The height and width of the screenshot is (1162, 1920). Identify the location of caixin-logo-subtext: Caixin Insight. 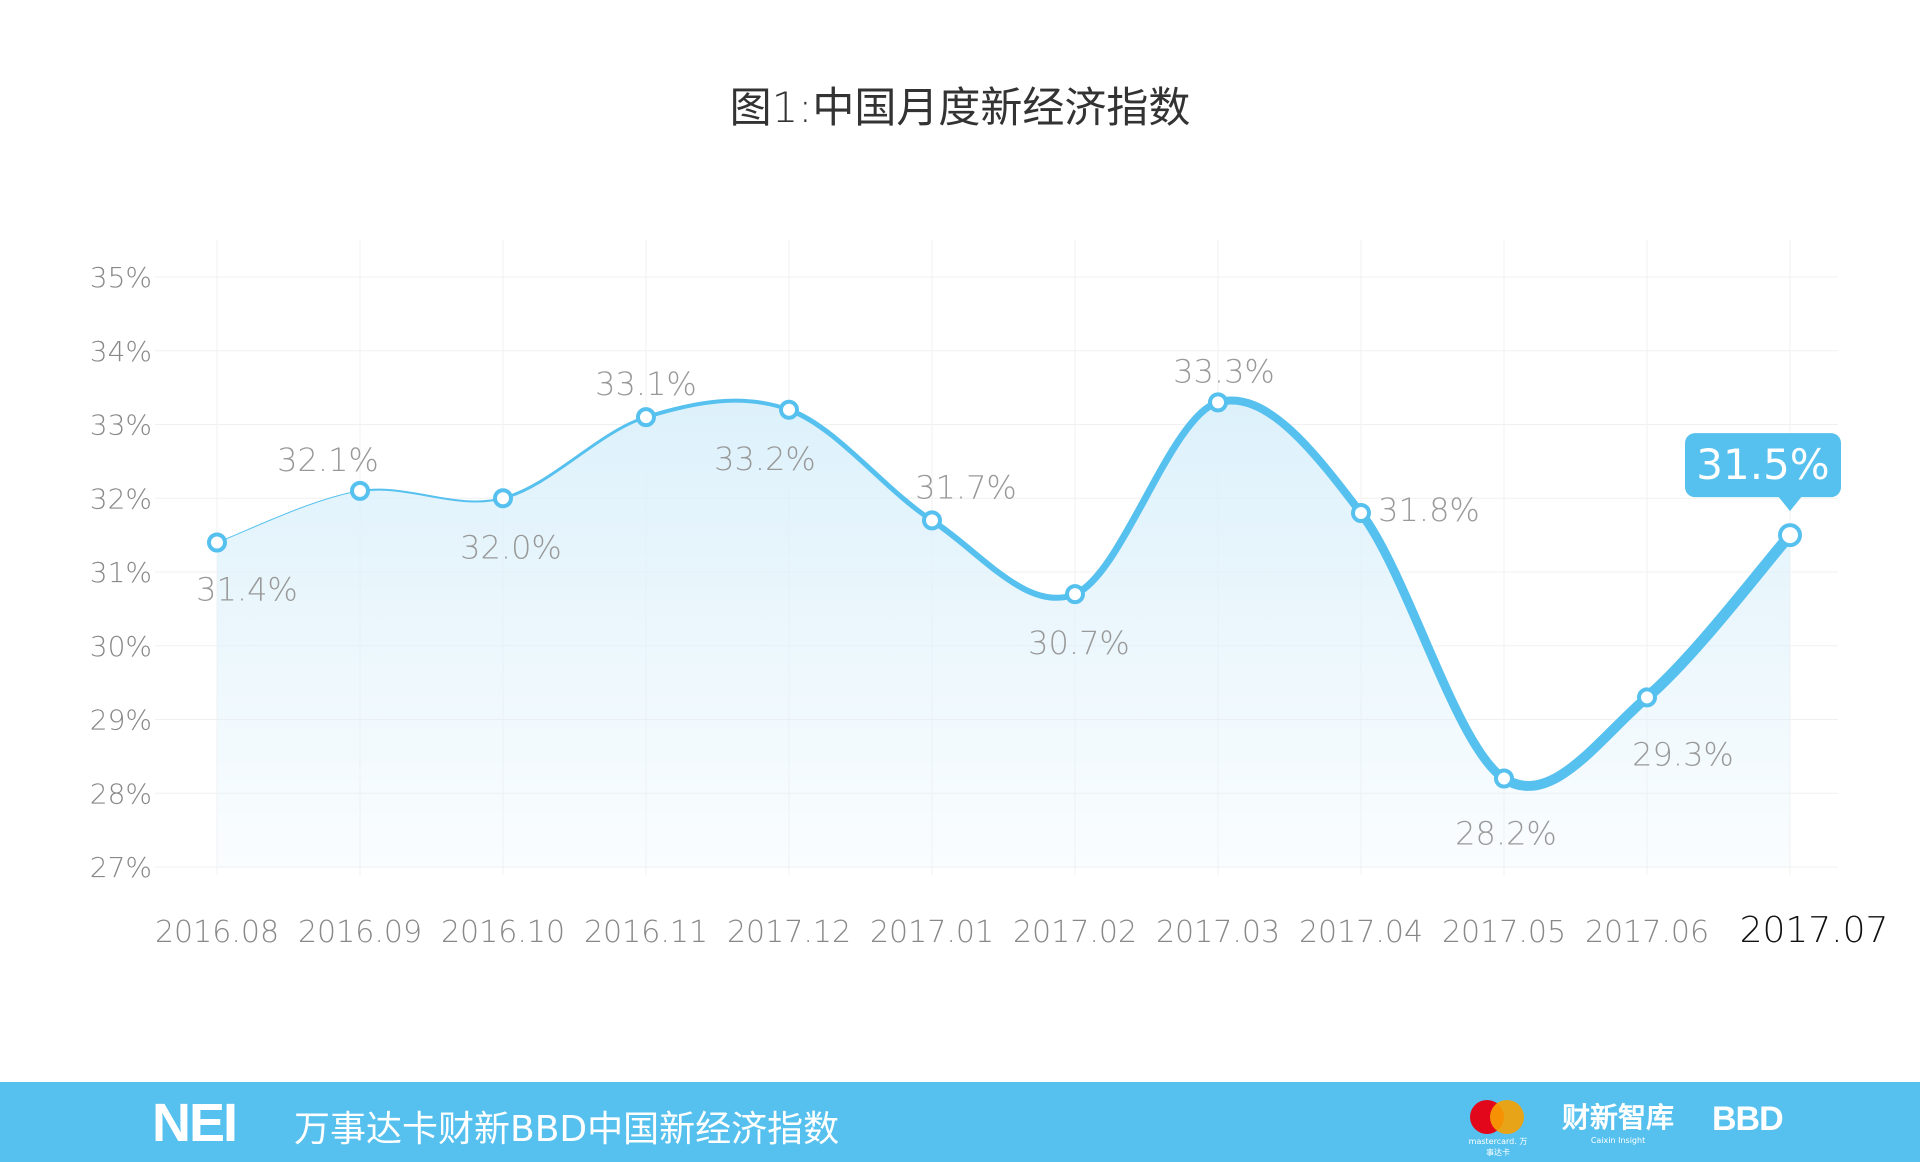
(1618, 1140).